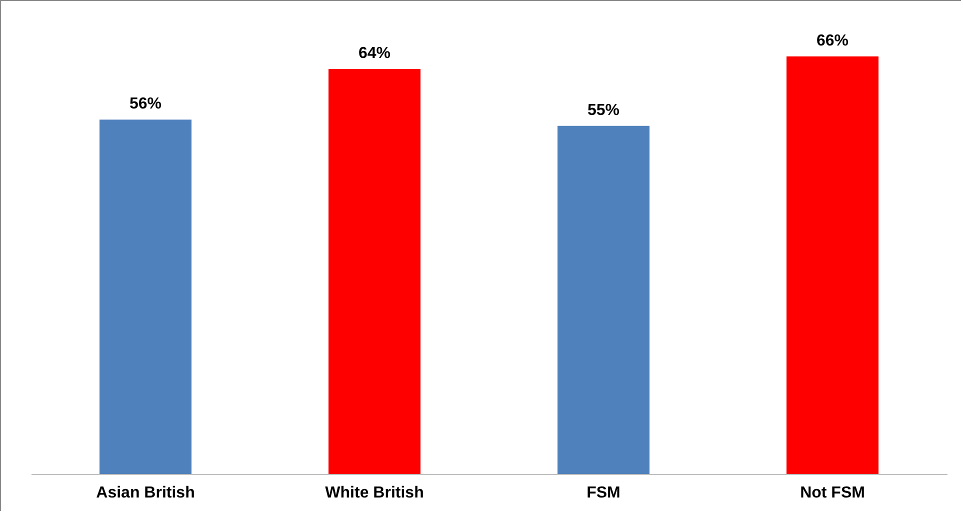 The height and width of the screenshot is (513, 963). I want to click on x-tick-label: White British, so click(374, 493).